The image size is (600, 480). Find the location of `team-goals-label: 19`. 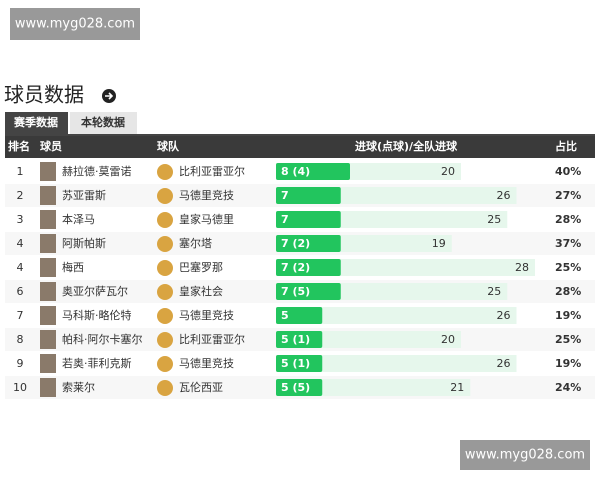

team-goals-label: 19 is located at coordinates (439, 243).